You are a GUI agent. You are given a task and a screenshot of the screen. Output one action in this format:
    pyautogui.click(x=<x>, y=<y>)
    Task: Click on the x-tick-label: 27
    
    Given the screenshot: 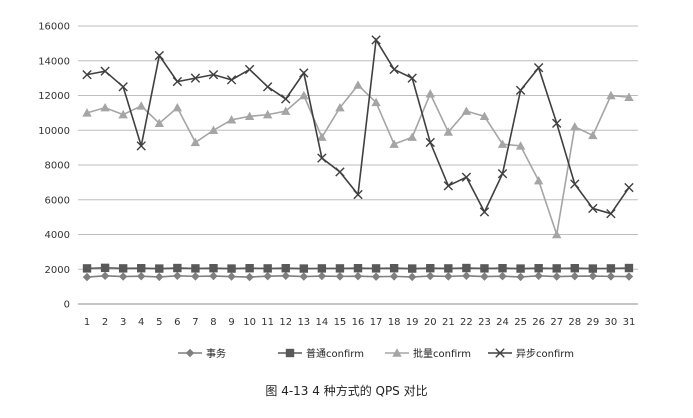 What is the action you would take?
    pyautogui.click(x=556, y=322)
    